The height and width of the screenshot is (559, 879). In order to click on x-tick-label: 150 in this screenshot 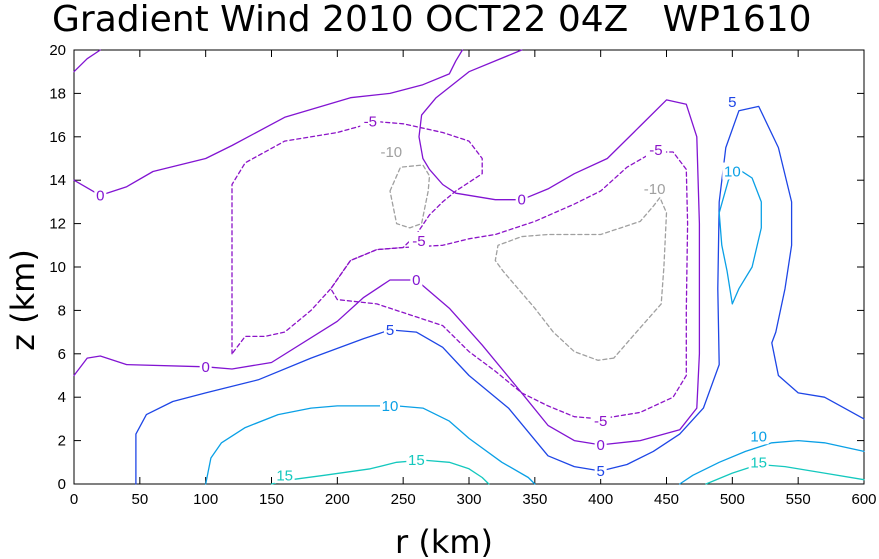, I will do `click(271, 499)`.